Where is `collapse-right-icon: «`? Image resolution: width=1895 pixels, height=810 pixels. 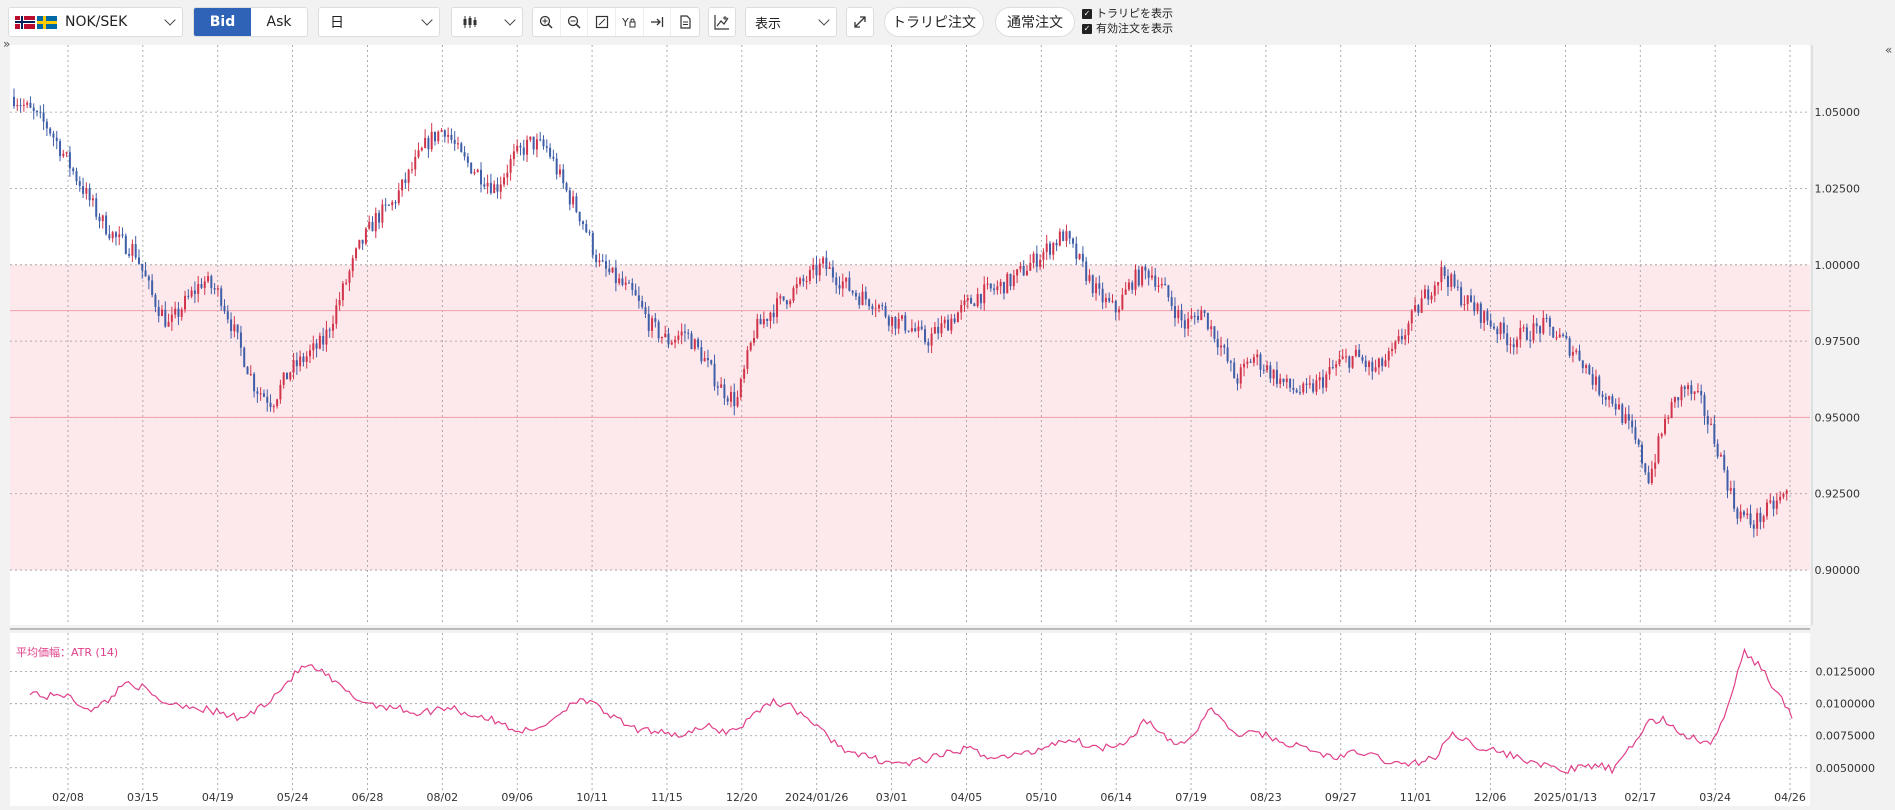
collapse-right-icon: « is located at coordinates (1889, 50).